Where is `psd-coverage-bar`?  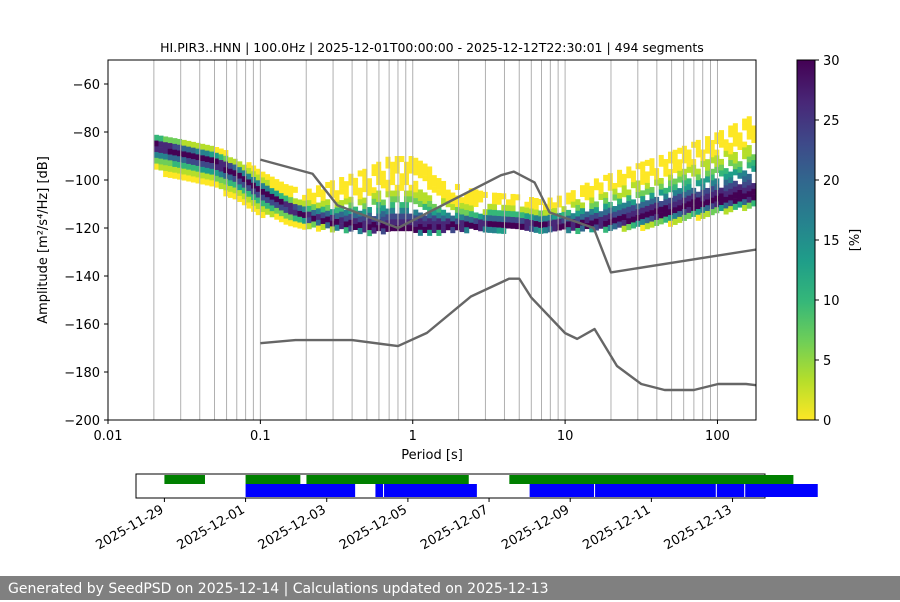
psd-coverage-bar is located at coordinates (651, 479).